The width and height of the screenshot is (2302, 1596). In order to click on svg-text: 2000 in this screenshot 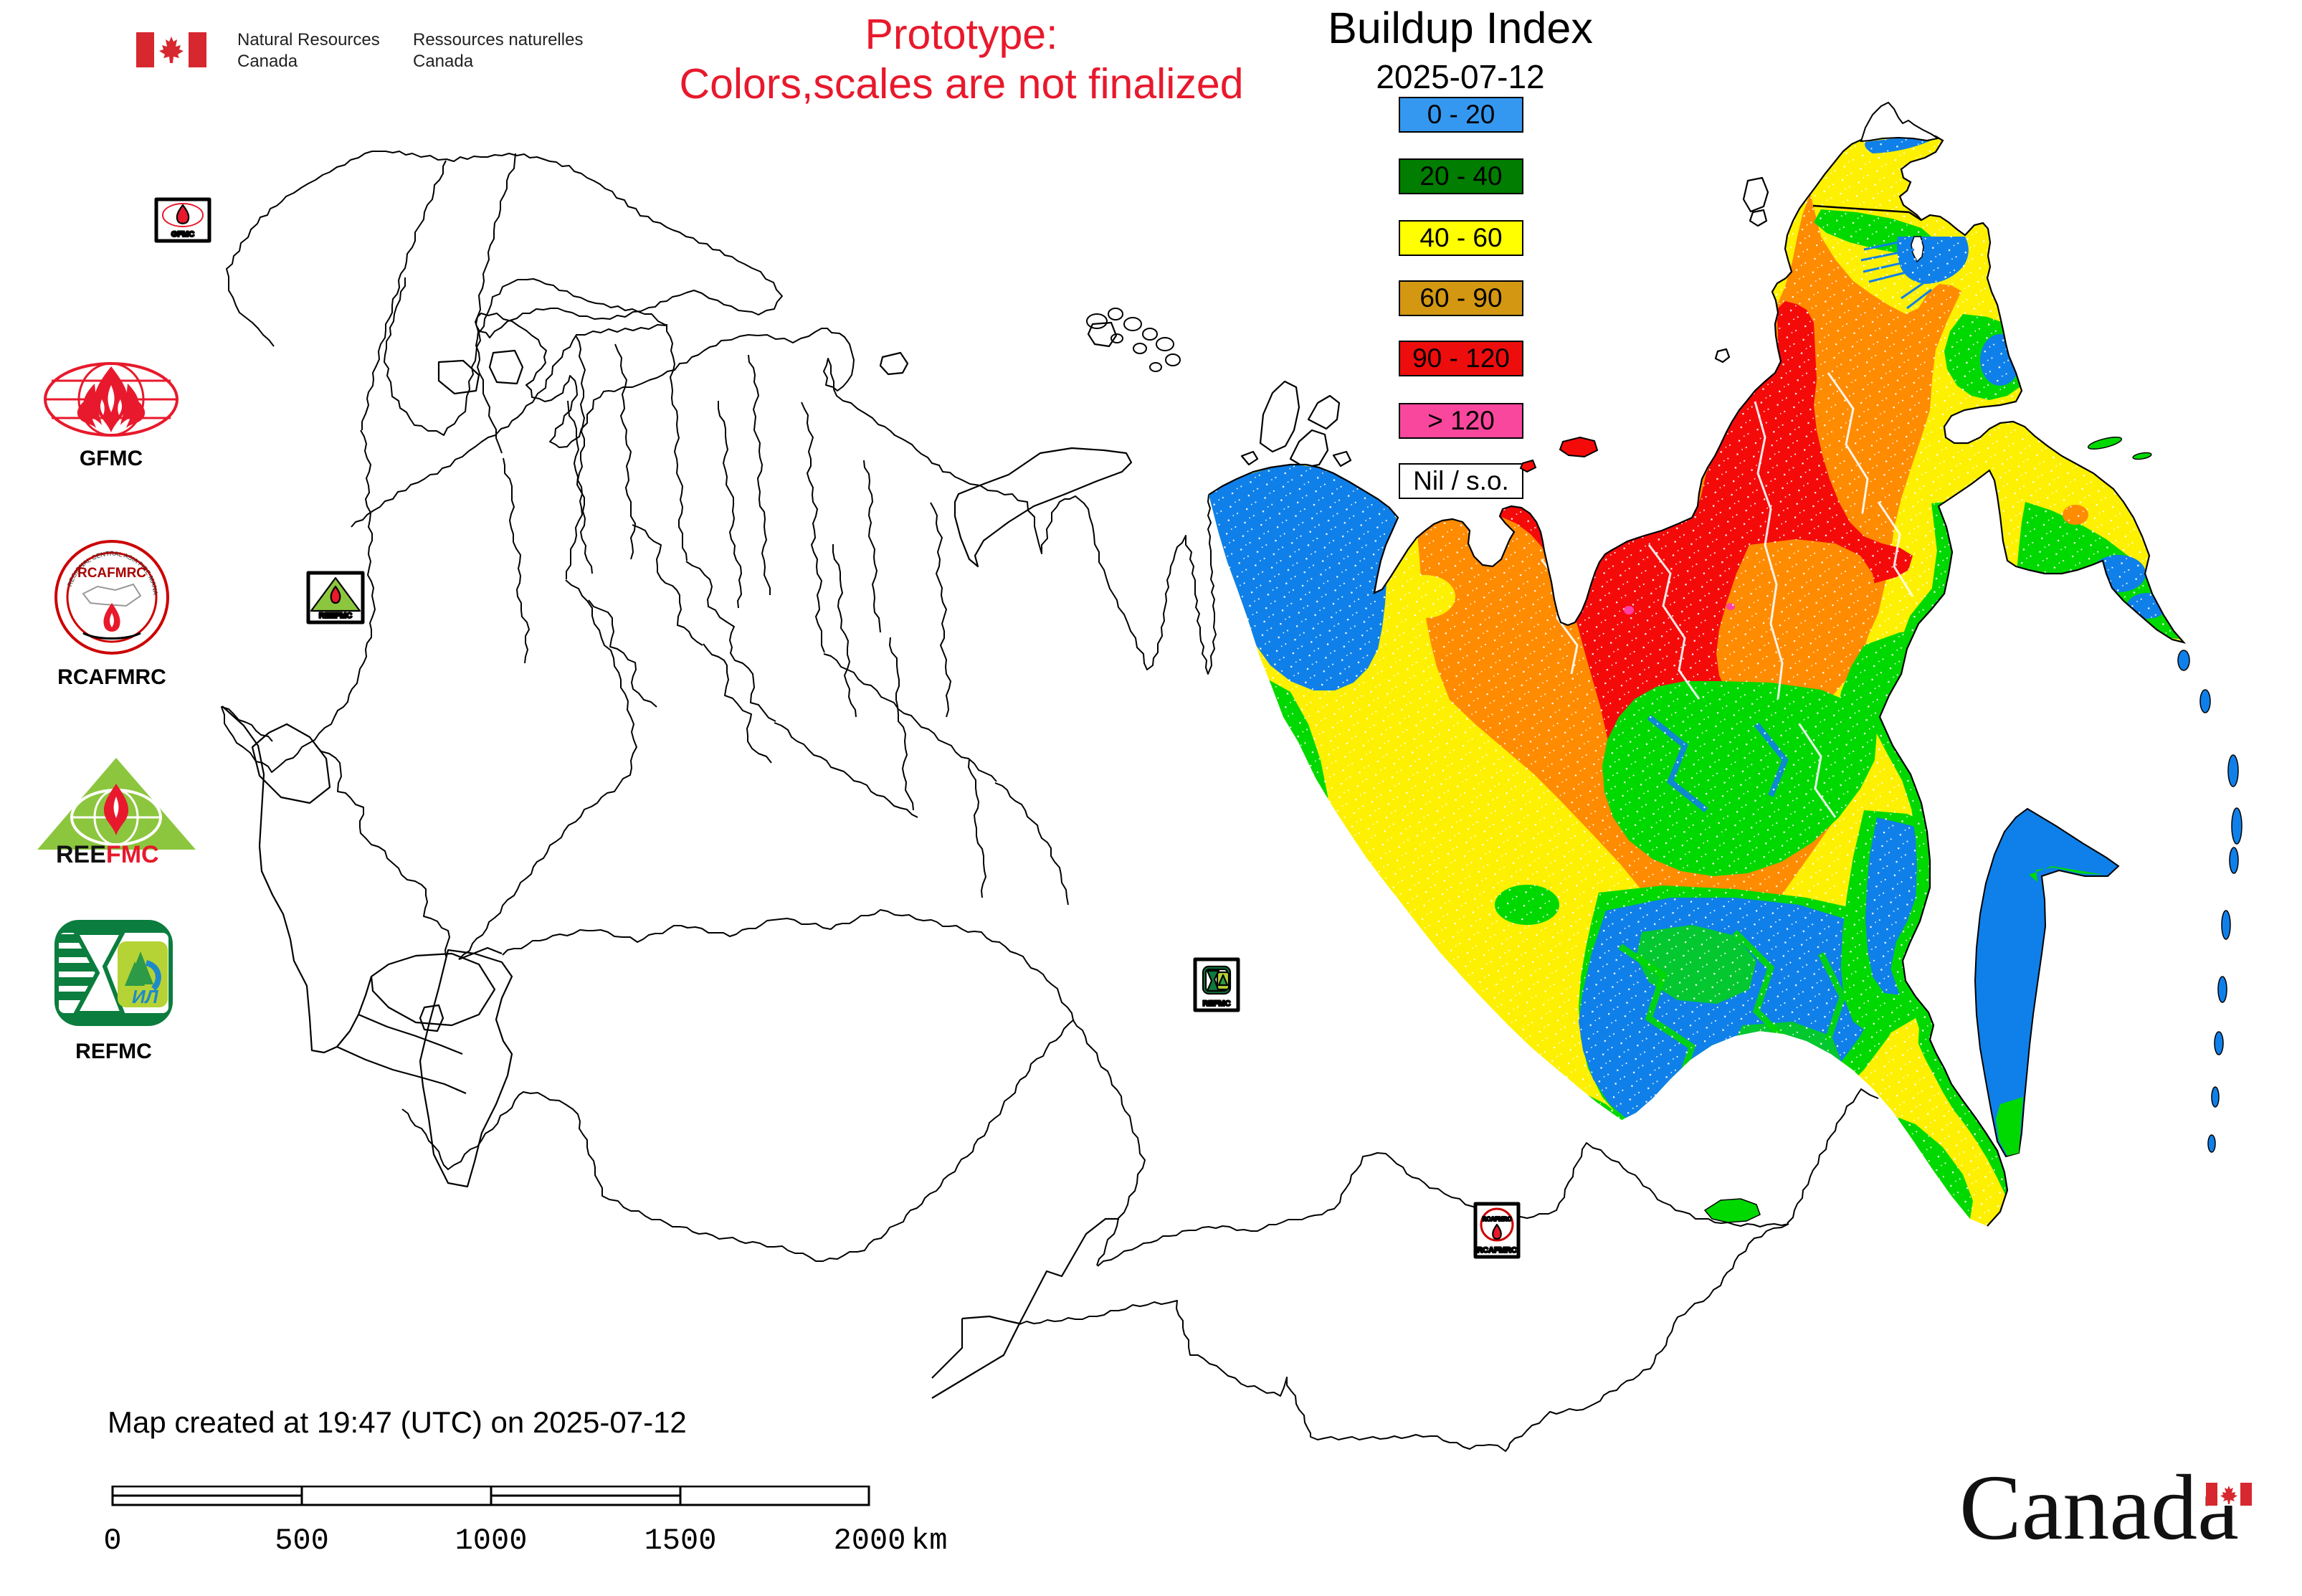, I will do `click(870, 1540)`.